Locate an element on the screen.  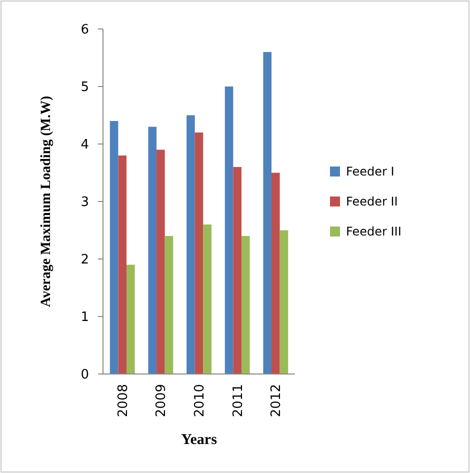
y-axis-title: Average Maximum Loading (M.W) is located at coordinates (46, 202).